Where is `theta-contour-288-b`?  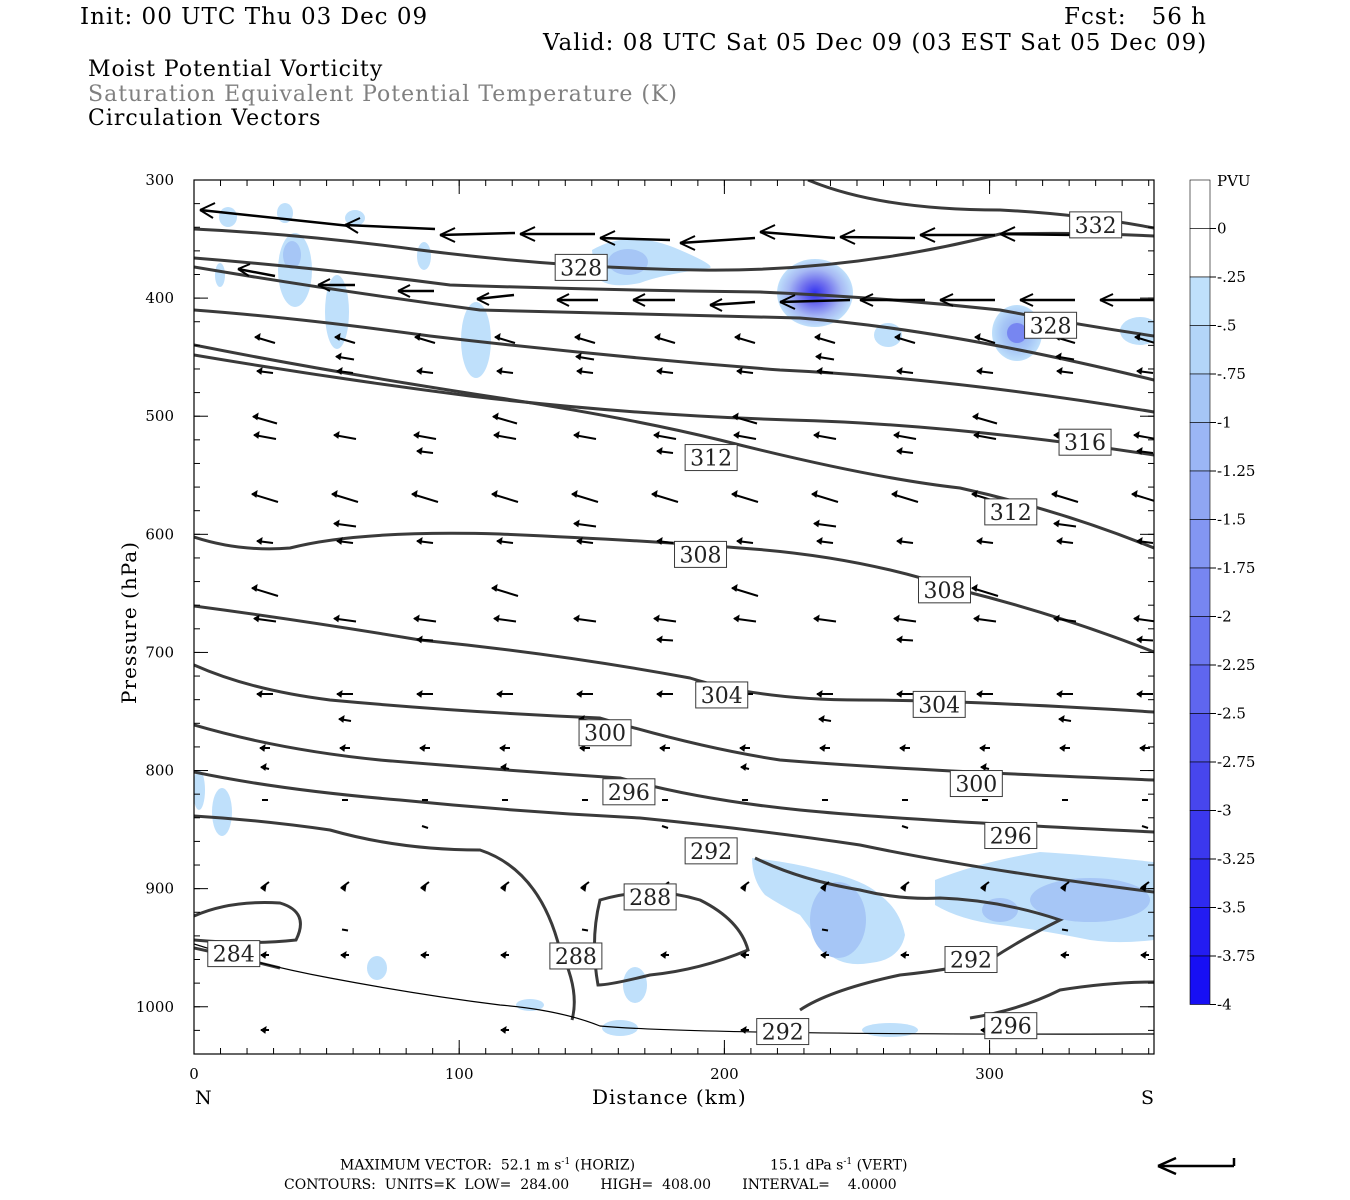 theta-contour-288-b is located at coordinates (909, 934).